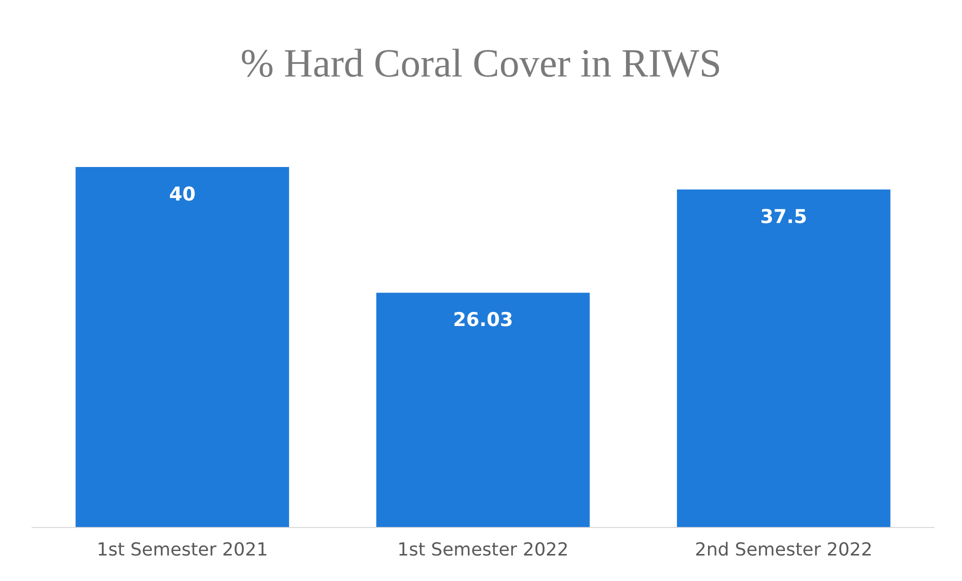 This screenshot has width=962, height=581. I want to click on data-label: 37.5, so click(784, 217).